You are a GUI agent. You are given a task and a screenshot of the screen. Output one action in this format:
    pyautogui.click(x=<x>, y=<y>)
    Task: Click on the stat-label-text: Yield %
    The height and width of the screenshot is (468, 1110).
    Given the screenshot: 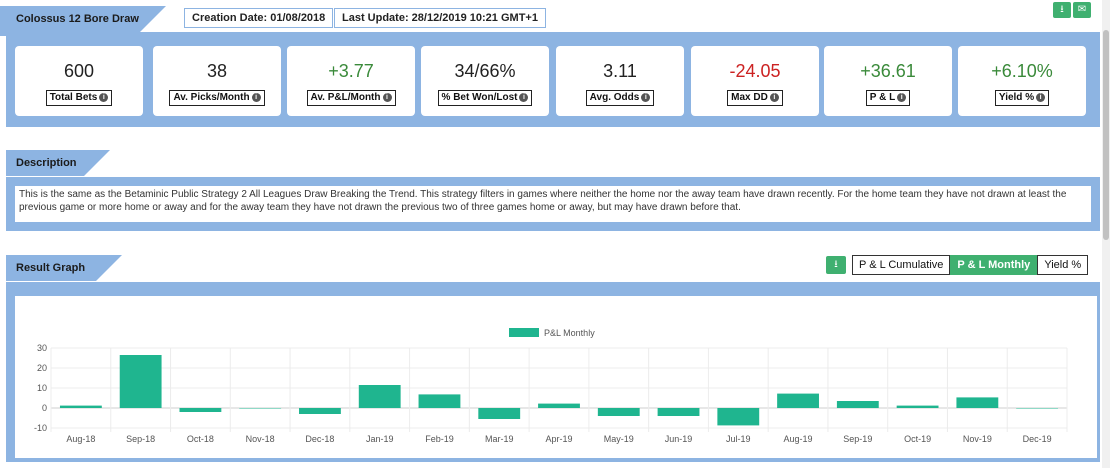 What is the action you would take?
    pyautogui.click(x=1016, y=97)
    